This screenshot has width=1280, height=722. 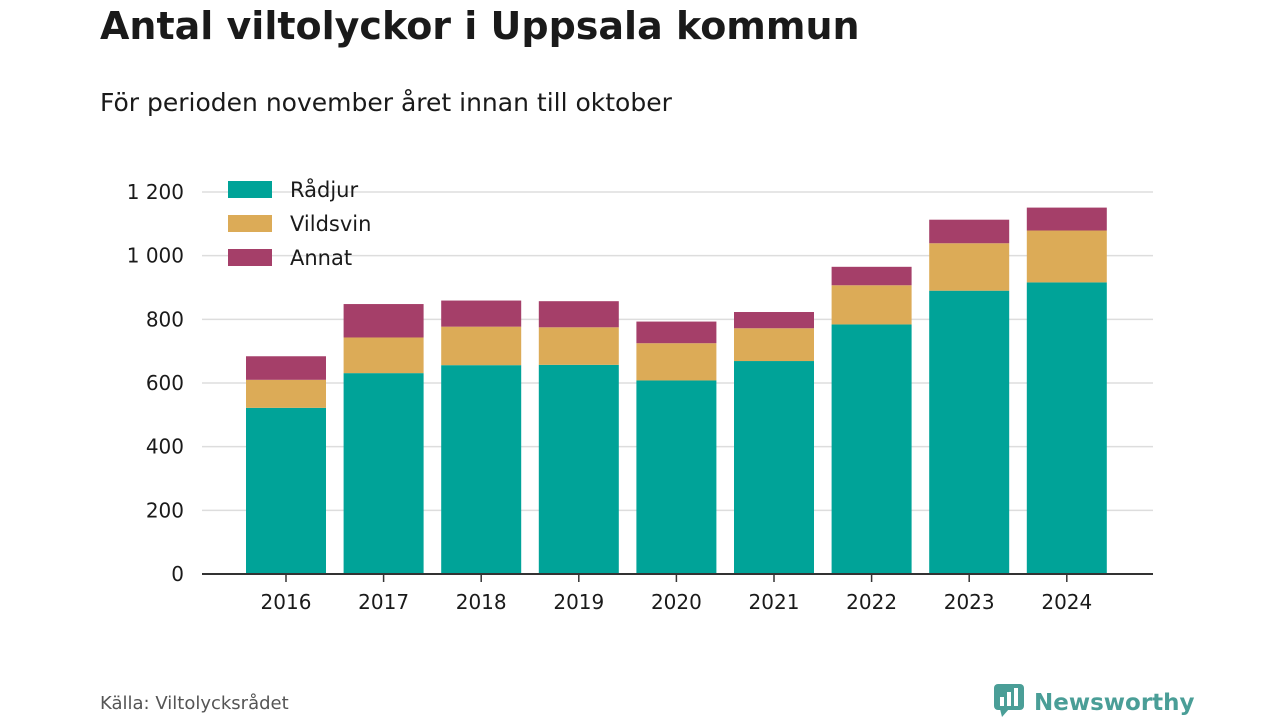 What do you see at coordinates (165, 383) in the screenshot?
I see `y-tick-label: 600` at bounding box center [165, 383].